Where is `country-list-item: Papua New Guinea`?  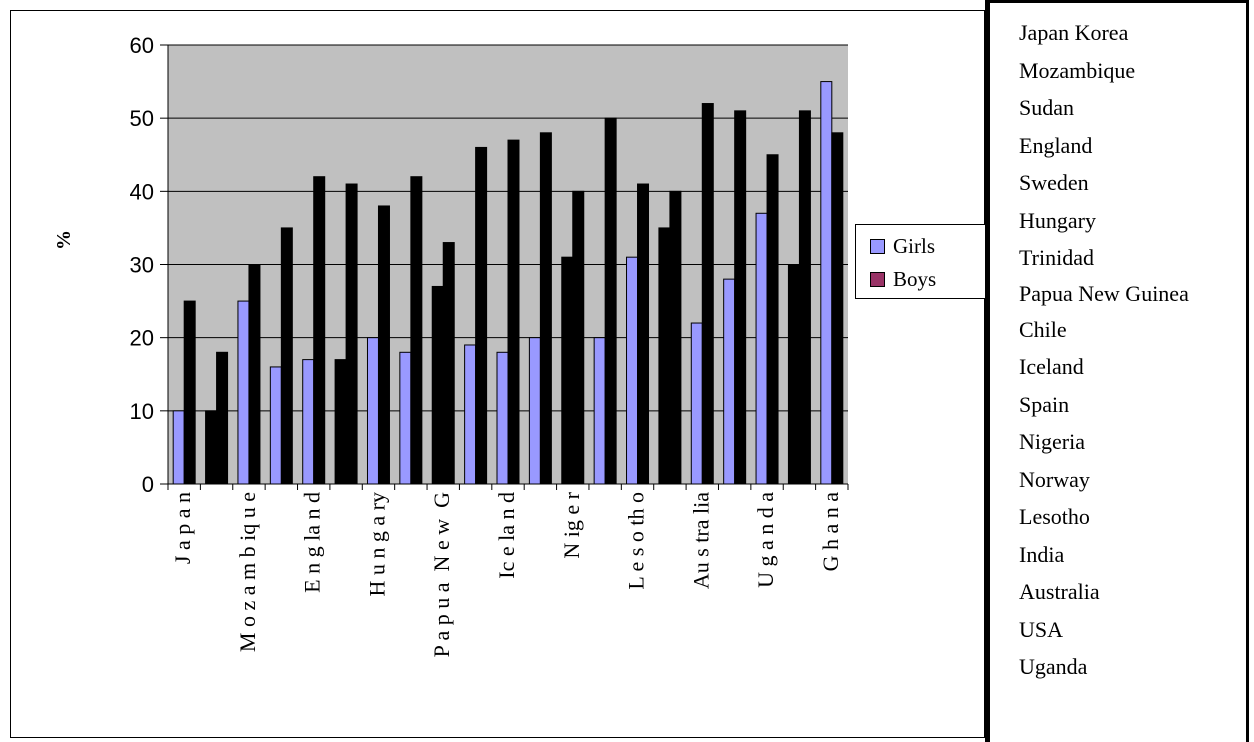 country-list-item: Papua New Guinea is located at coordinates (1104, 293).